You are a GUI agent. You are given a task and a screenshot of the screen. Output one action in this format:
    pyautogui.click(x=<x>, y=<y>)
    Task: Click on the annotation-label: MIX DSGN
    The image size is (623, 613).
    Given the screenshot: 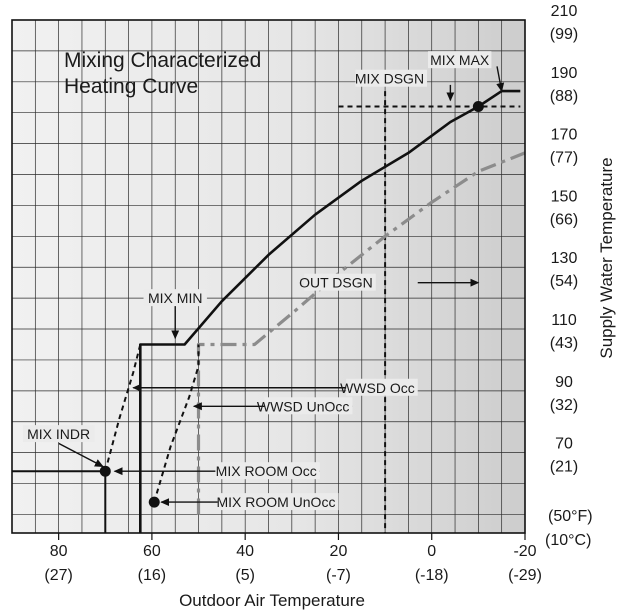 What is the action you would take?
    pyautogui.click(x=389, y=79)
    